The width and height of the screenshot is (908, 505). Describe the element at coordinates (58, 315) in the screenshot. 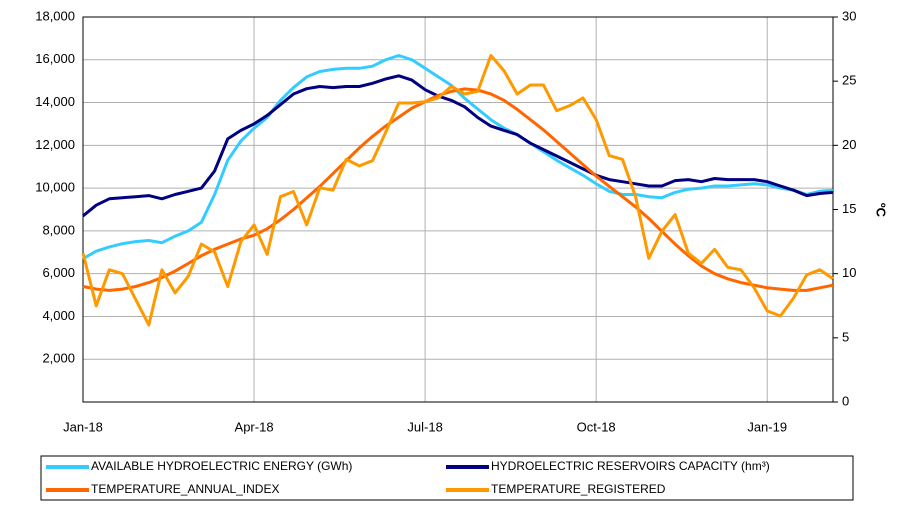

I see `y-tick-label: 4,000` at that location.